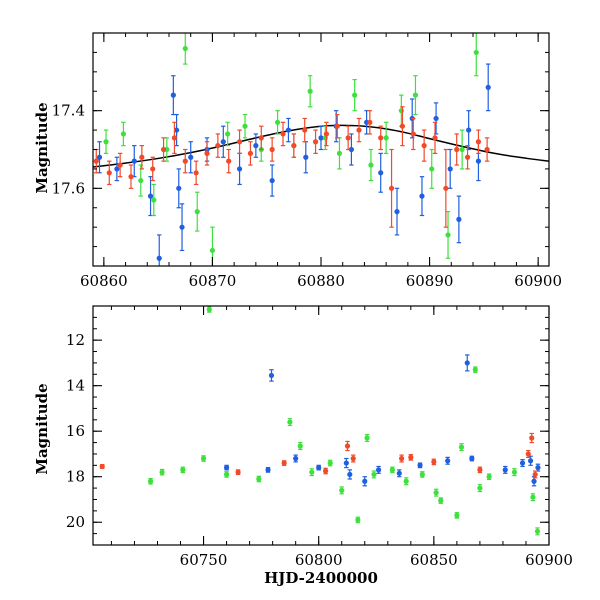 Image resolution: width=600 pixels, height=600 pixels. What do you see at coordinates (321, 146) in the screenshot?
I see `top-model-curve` at bounding box center [321, 146].